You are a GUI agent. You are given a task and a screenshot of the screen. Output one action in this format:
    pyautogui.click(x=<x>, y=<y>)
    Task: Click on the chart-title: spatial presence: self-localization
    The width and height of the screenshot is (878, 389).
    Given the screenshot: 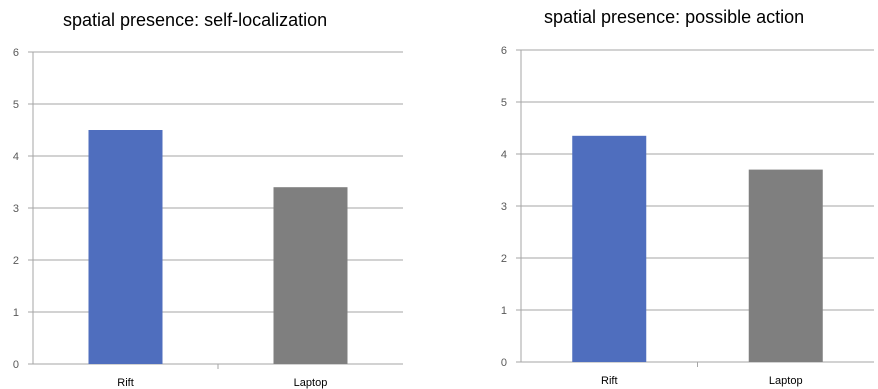 What is the action you would take?
    pyautogui.click(x=195, y=20)
    